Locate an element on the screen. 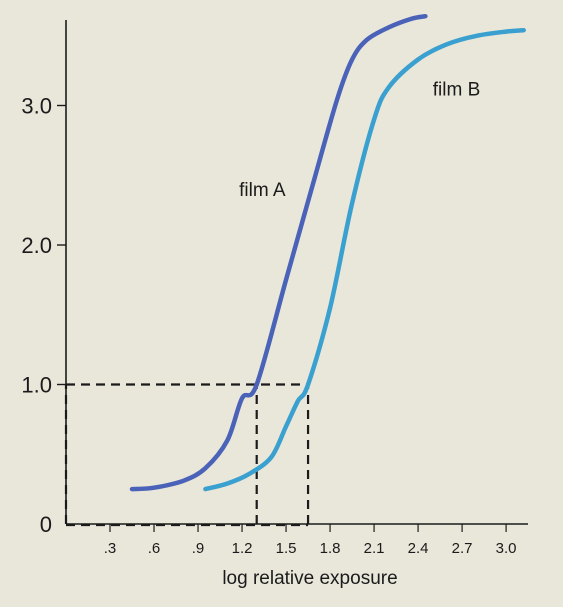 The height and width of the screenshot is (607, 563). x-tick-label: 1.8 is located at coordinates (330, 548).